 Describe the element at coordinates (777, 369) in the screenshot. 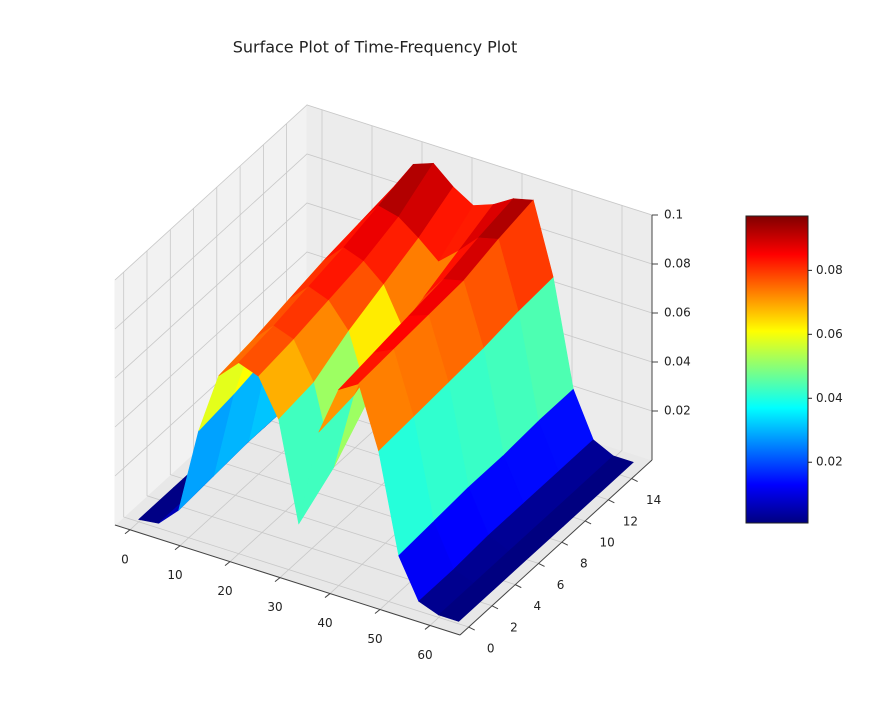

I see `colorbar` at that location.